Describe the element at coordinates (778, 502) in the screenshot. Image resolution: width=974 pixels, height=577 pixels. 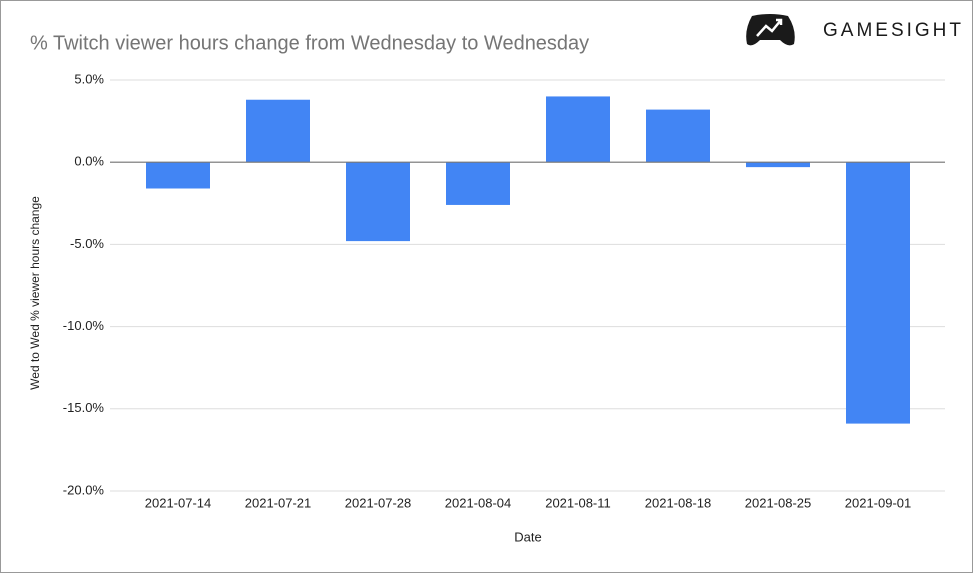
I see `x-tick-label: 2021-08-25` at that location.